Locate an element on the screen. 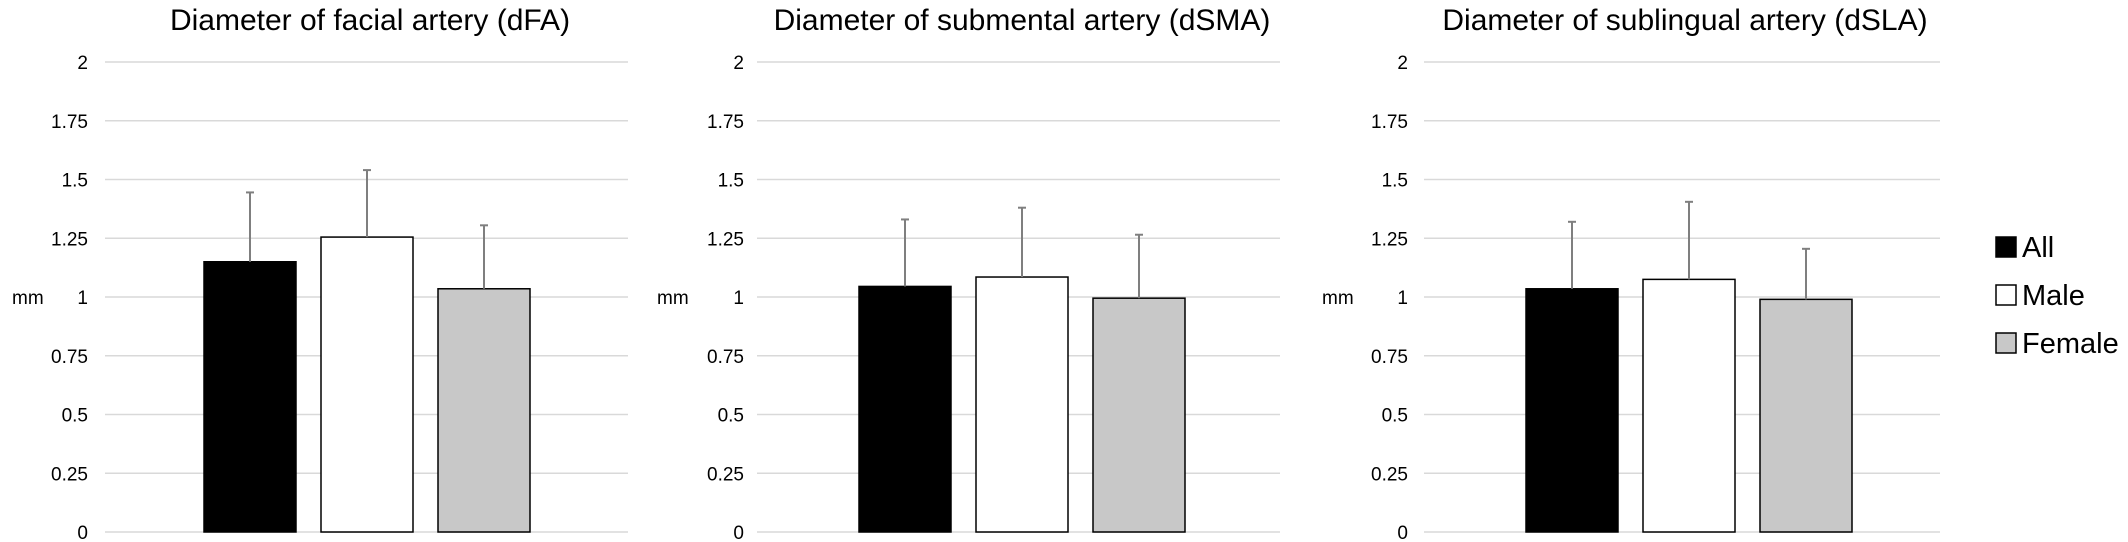 This screenshot has height=542, width=2128. legend-item-male: Male is located at coordinates (2040, 296).